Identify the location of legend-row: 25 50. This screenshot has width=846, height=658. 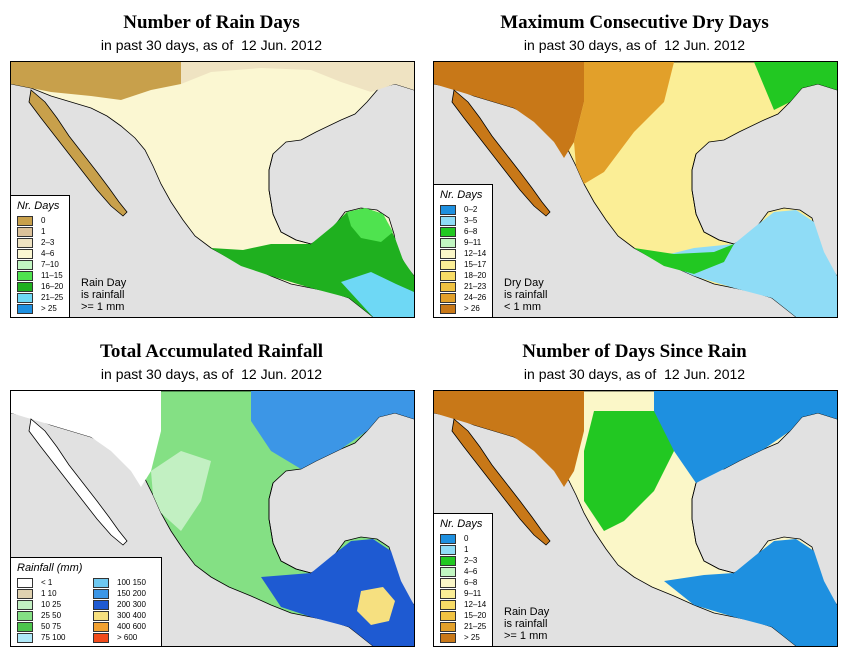
(48, 615).